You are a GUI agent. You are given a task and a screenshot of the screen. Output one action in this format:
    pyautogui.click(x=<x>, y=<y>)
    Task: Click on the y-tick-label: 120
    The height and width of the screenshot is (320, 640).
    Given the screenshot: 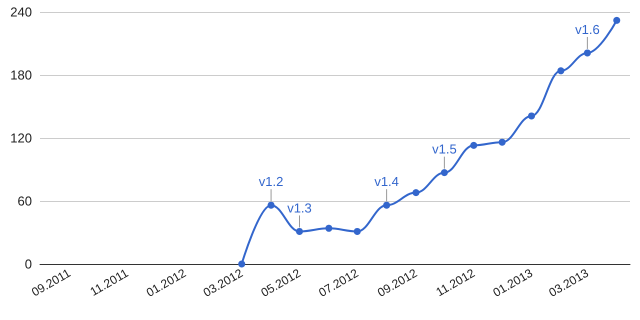 What is the action you would take?
    pyautogui.click(x=21, y=138)
    